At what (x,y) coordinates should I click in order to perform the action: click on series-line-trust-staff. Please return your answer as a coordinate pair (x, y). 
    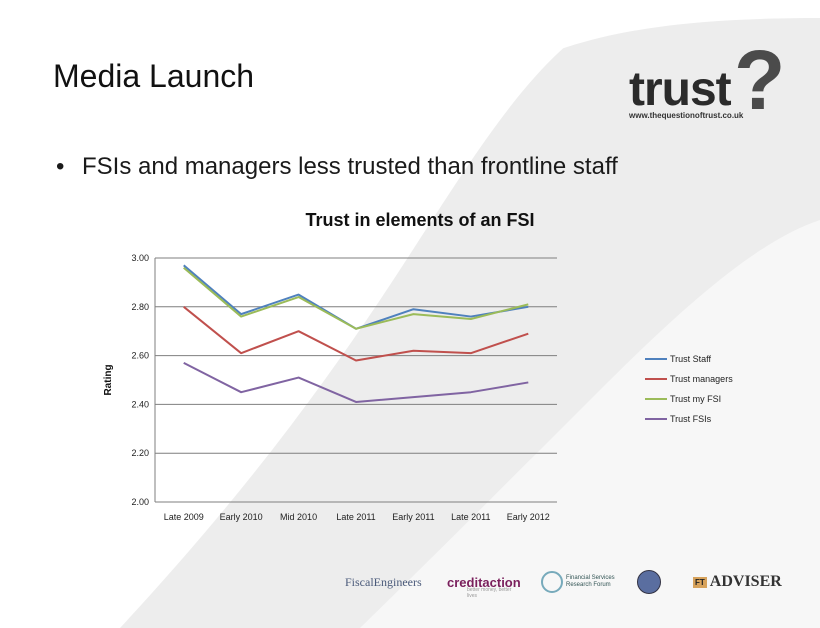
    Looking at the image, I should click on (356, 297).